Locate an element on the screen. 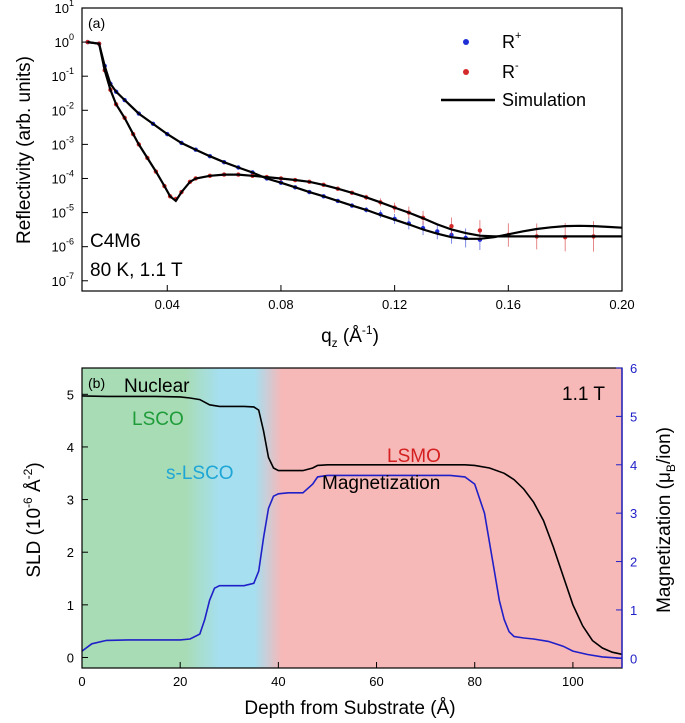 Image resolution: width=685 pixels, height=723 pixels. panel-a-legend: R+ R- Simulation is located at coordinates (513, 70).